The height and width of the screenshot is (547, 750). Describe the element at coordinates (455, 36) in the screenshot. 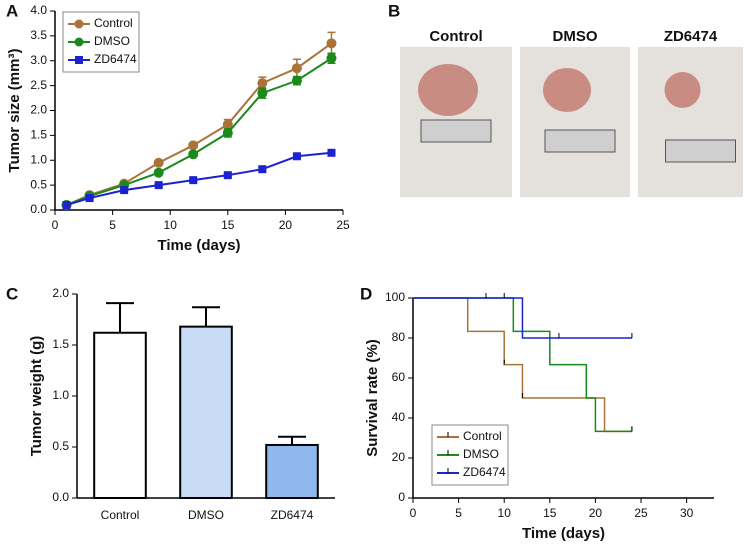

I see `photo-label: Control` at that location.